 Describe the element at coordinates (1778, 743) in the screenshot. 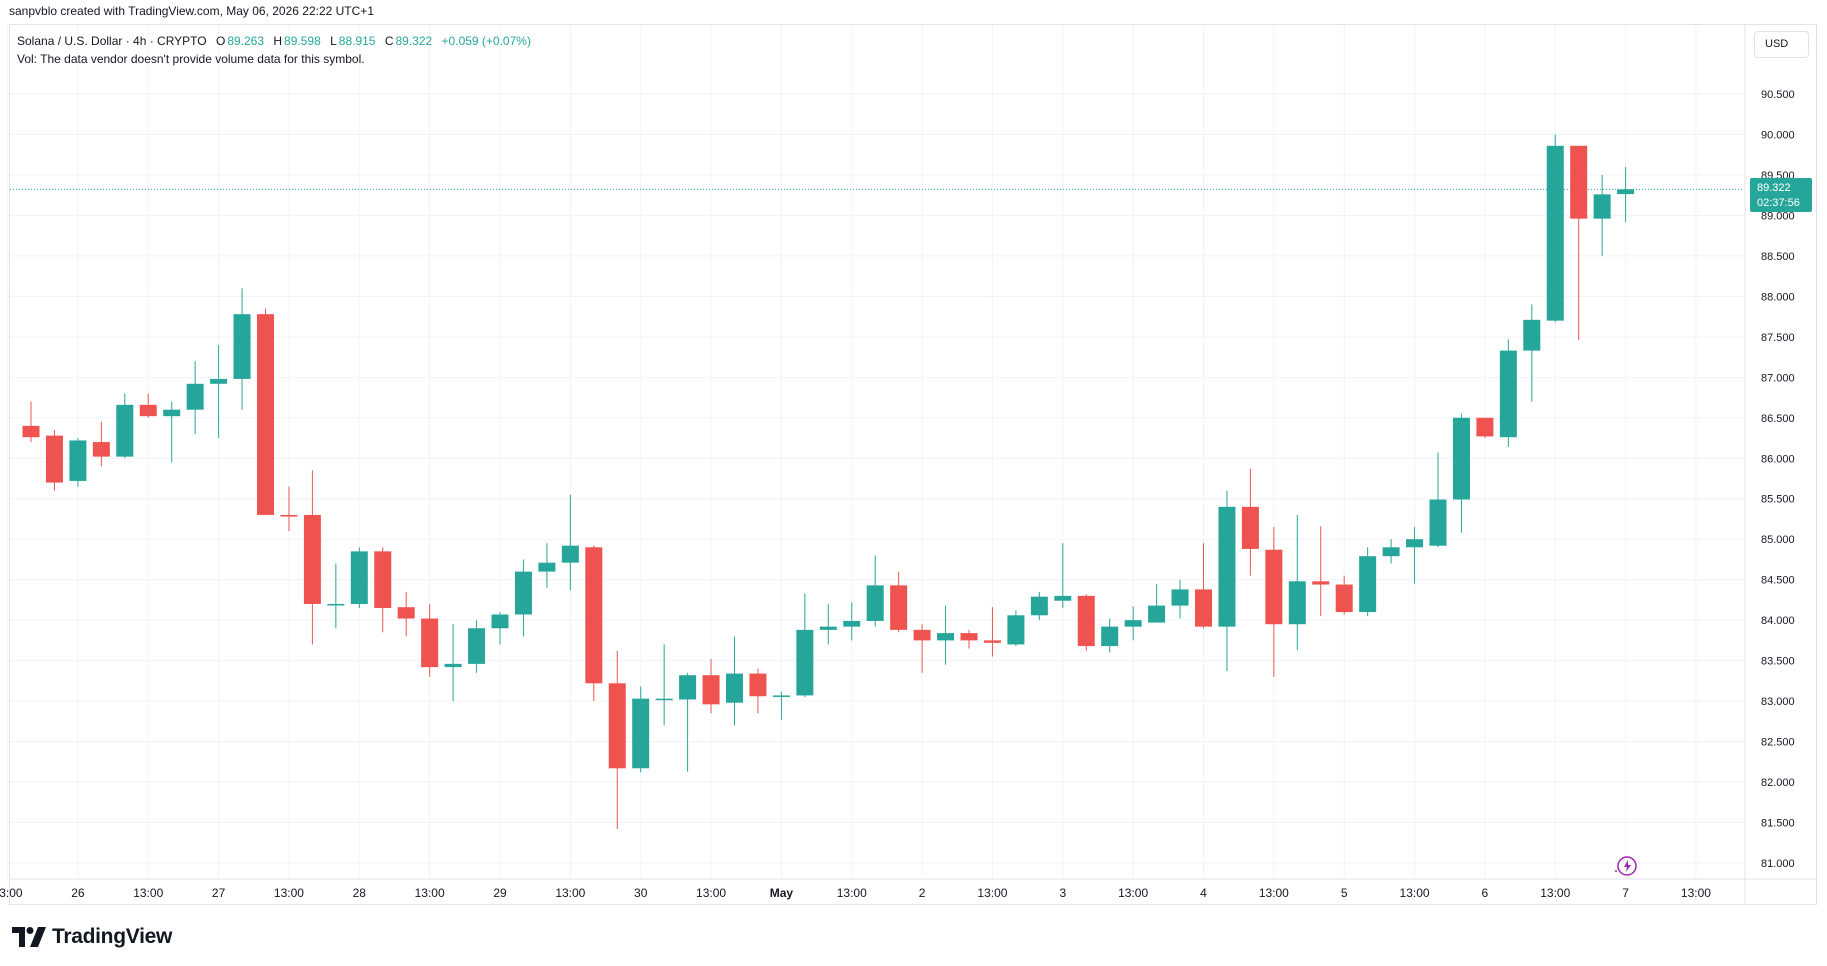

I see `price-tick-label: 82.500` at that location.